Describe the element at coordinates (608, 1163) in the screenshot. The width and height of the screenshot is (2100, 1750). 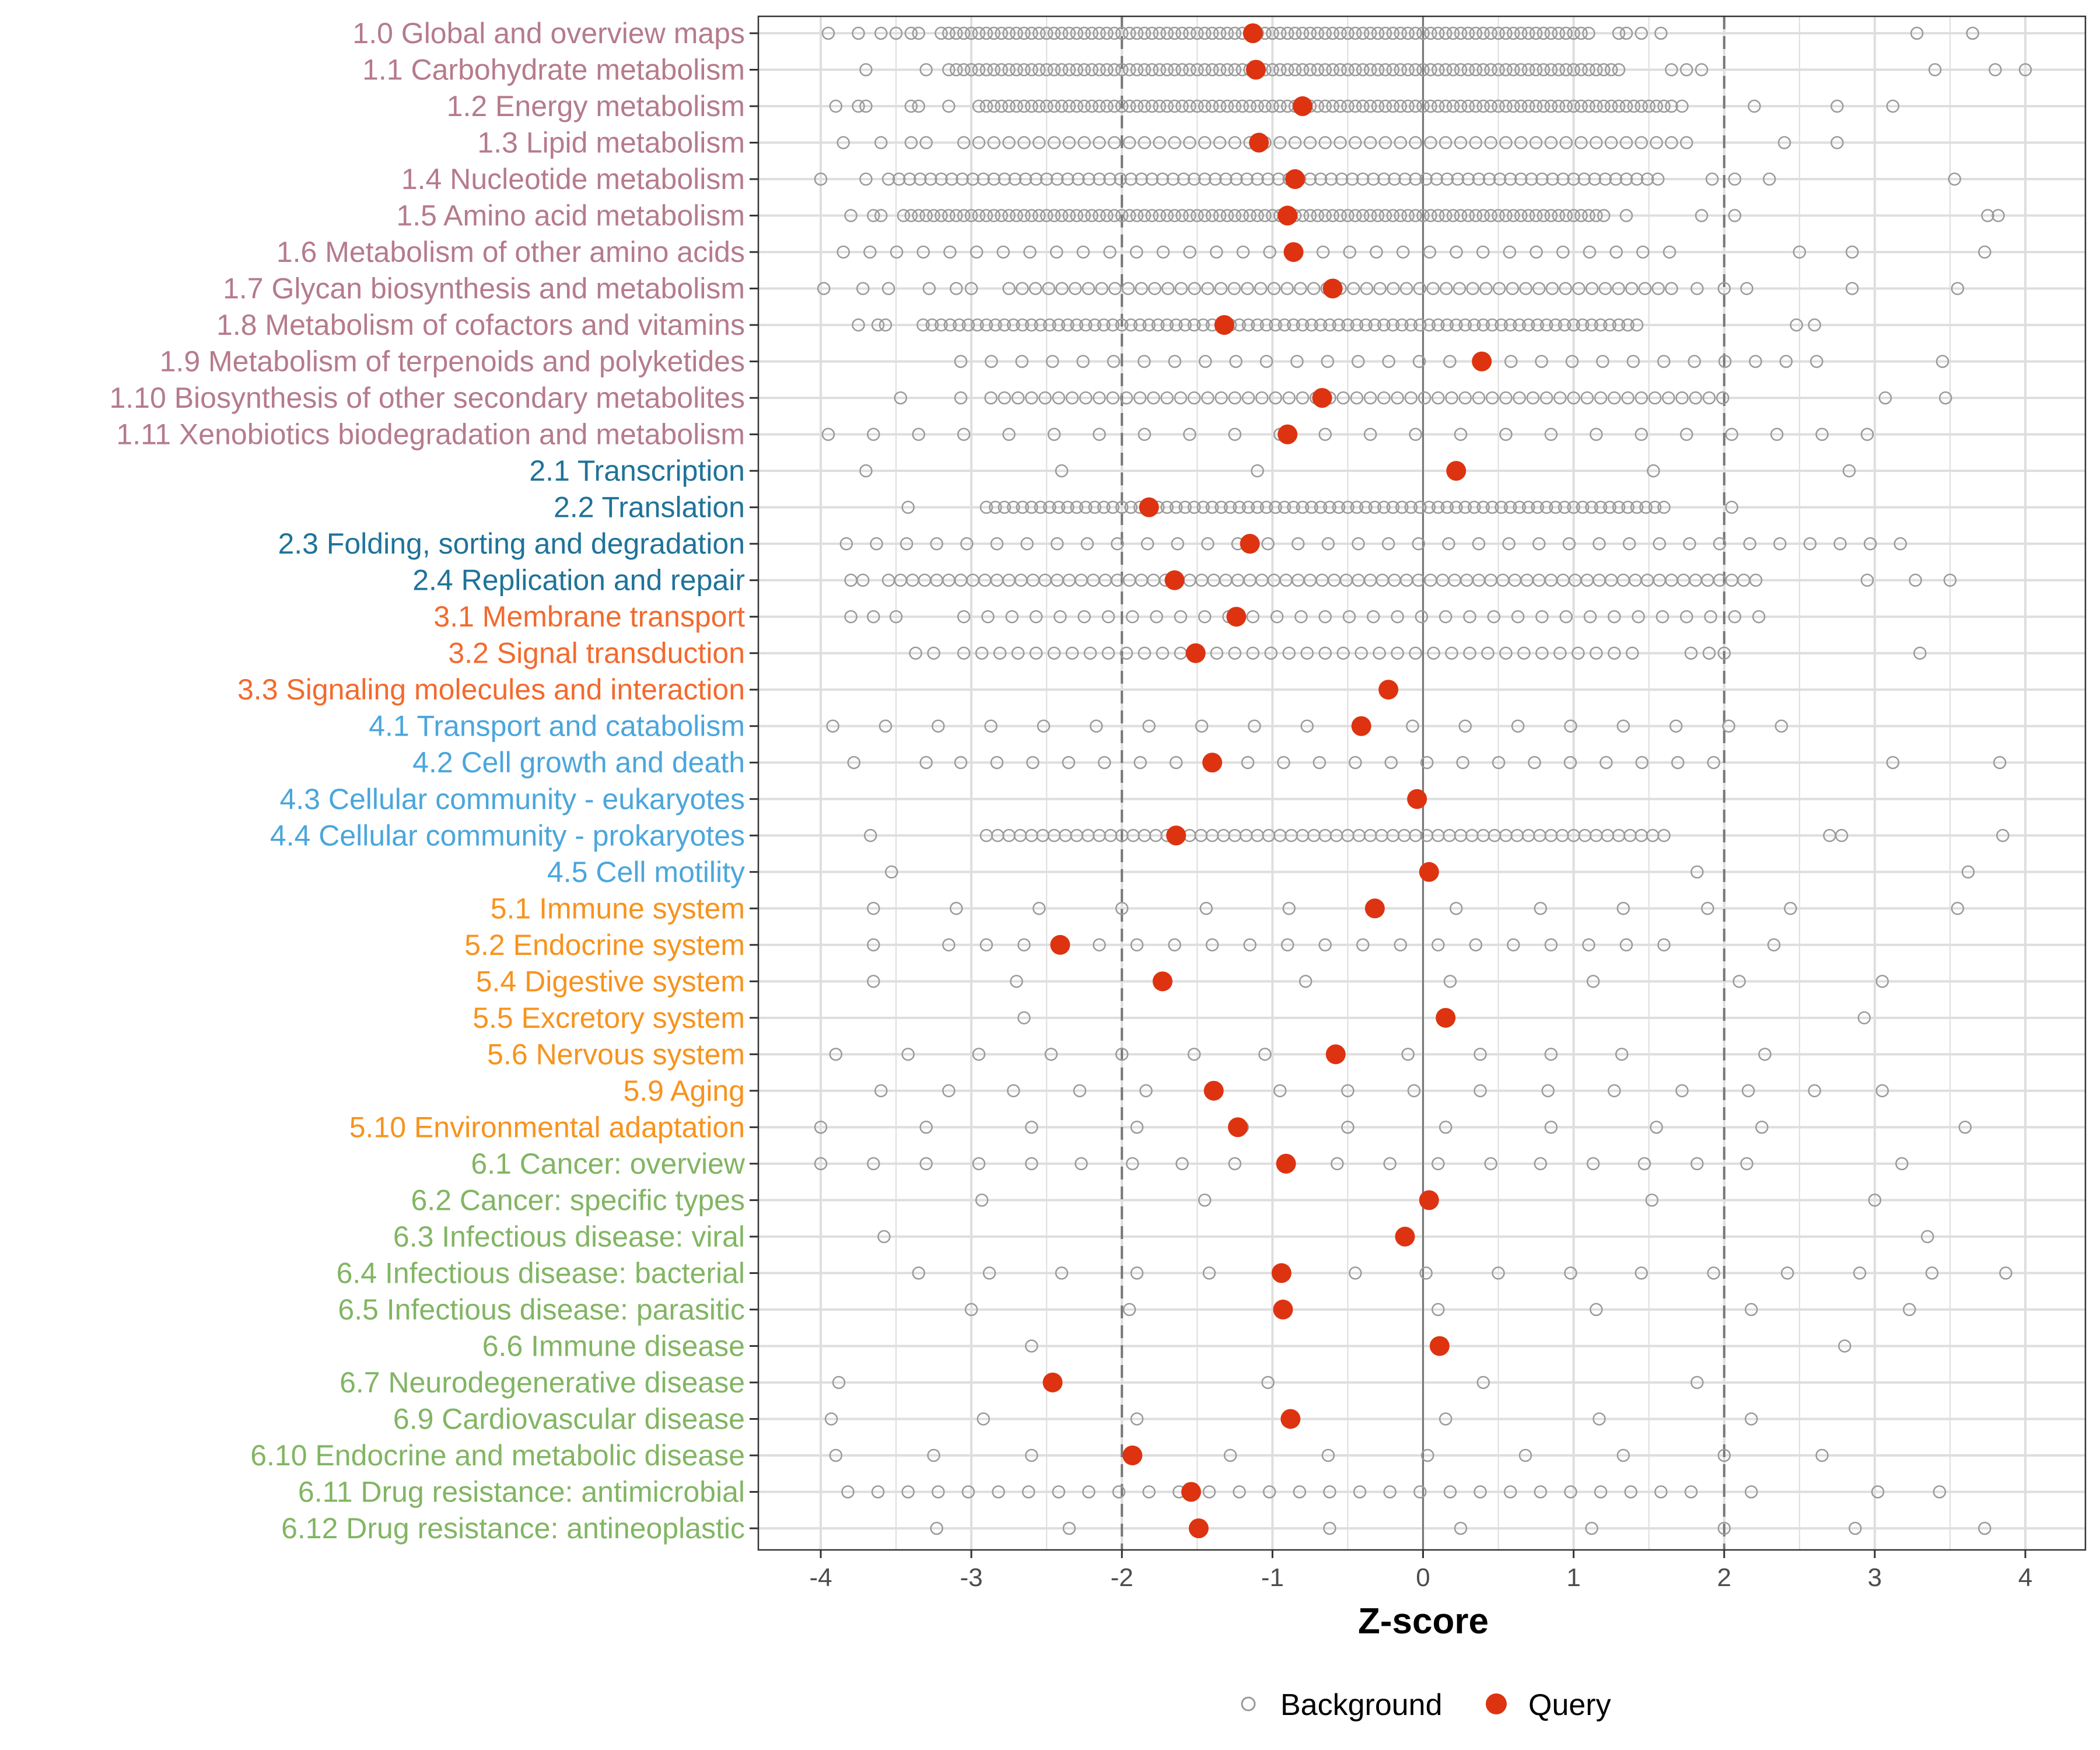
I see `category-label: 6.1 Cancer: overview` at that location.